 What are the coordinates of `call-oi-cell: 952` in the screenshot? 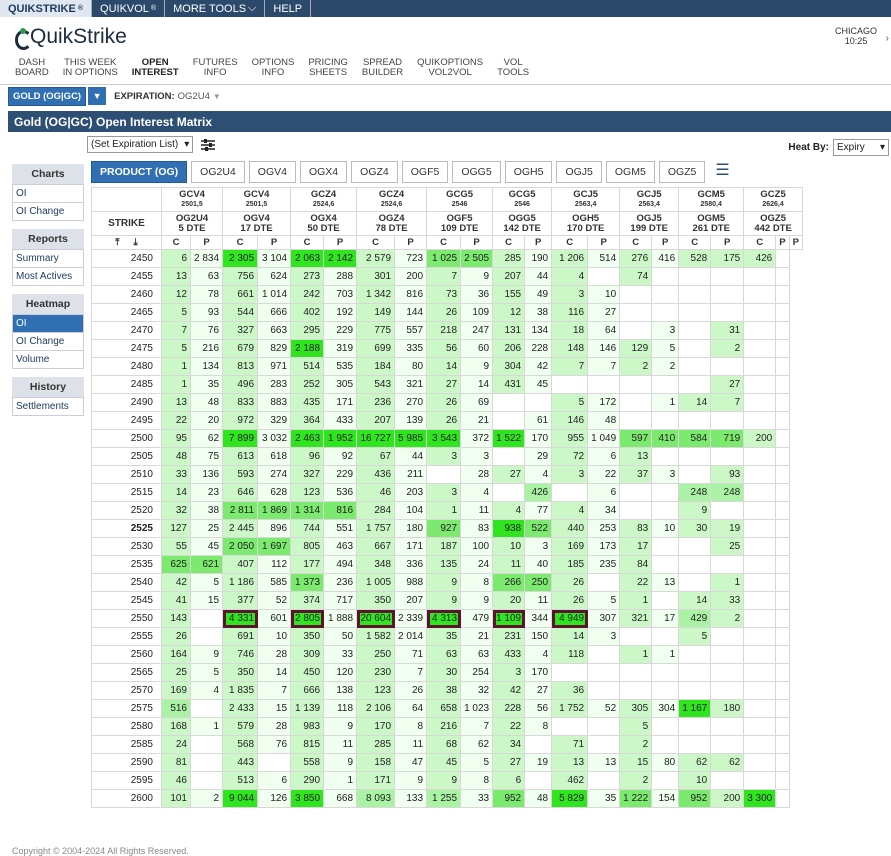 It's located at (509, 798).